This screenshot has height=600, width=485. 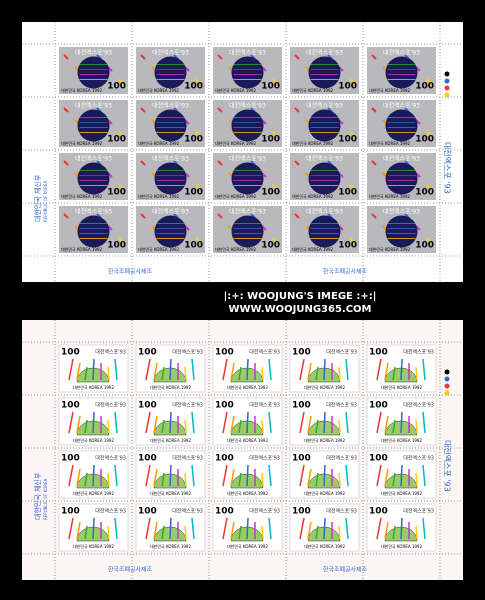 What do you see at coordinates (300, 296) in the screenshot?
I see `watermark-line1: |:+: WOOJUNG'S IMEGE :+:|` at bounding box center [300, 296].